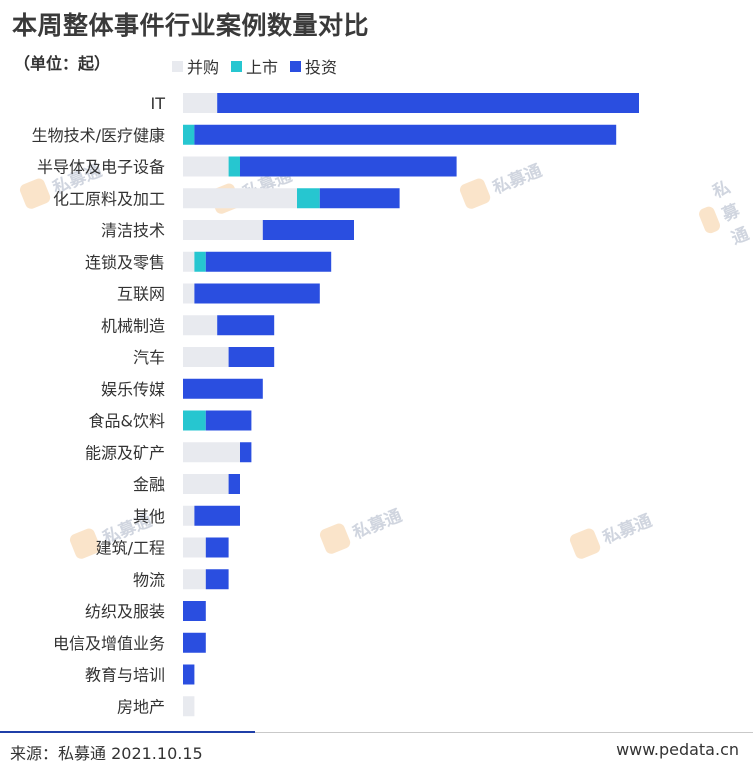  I want to click on legend-item-ipo: 上市, so click(254, 66).